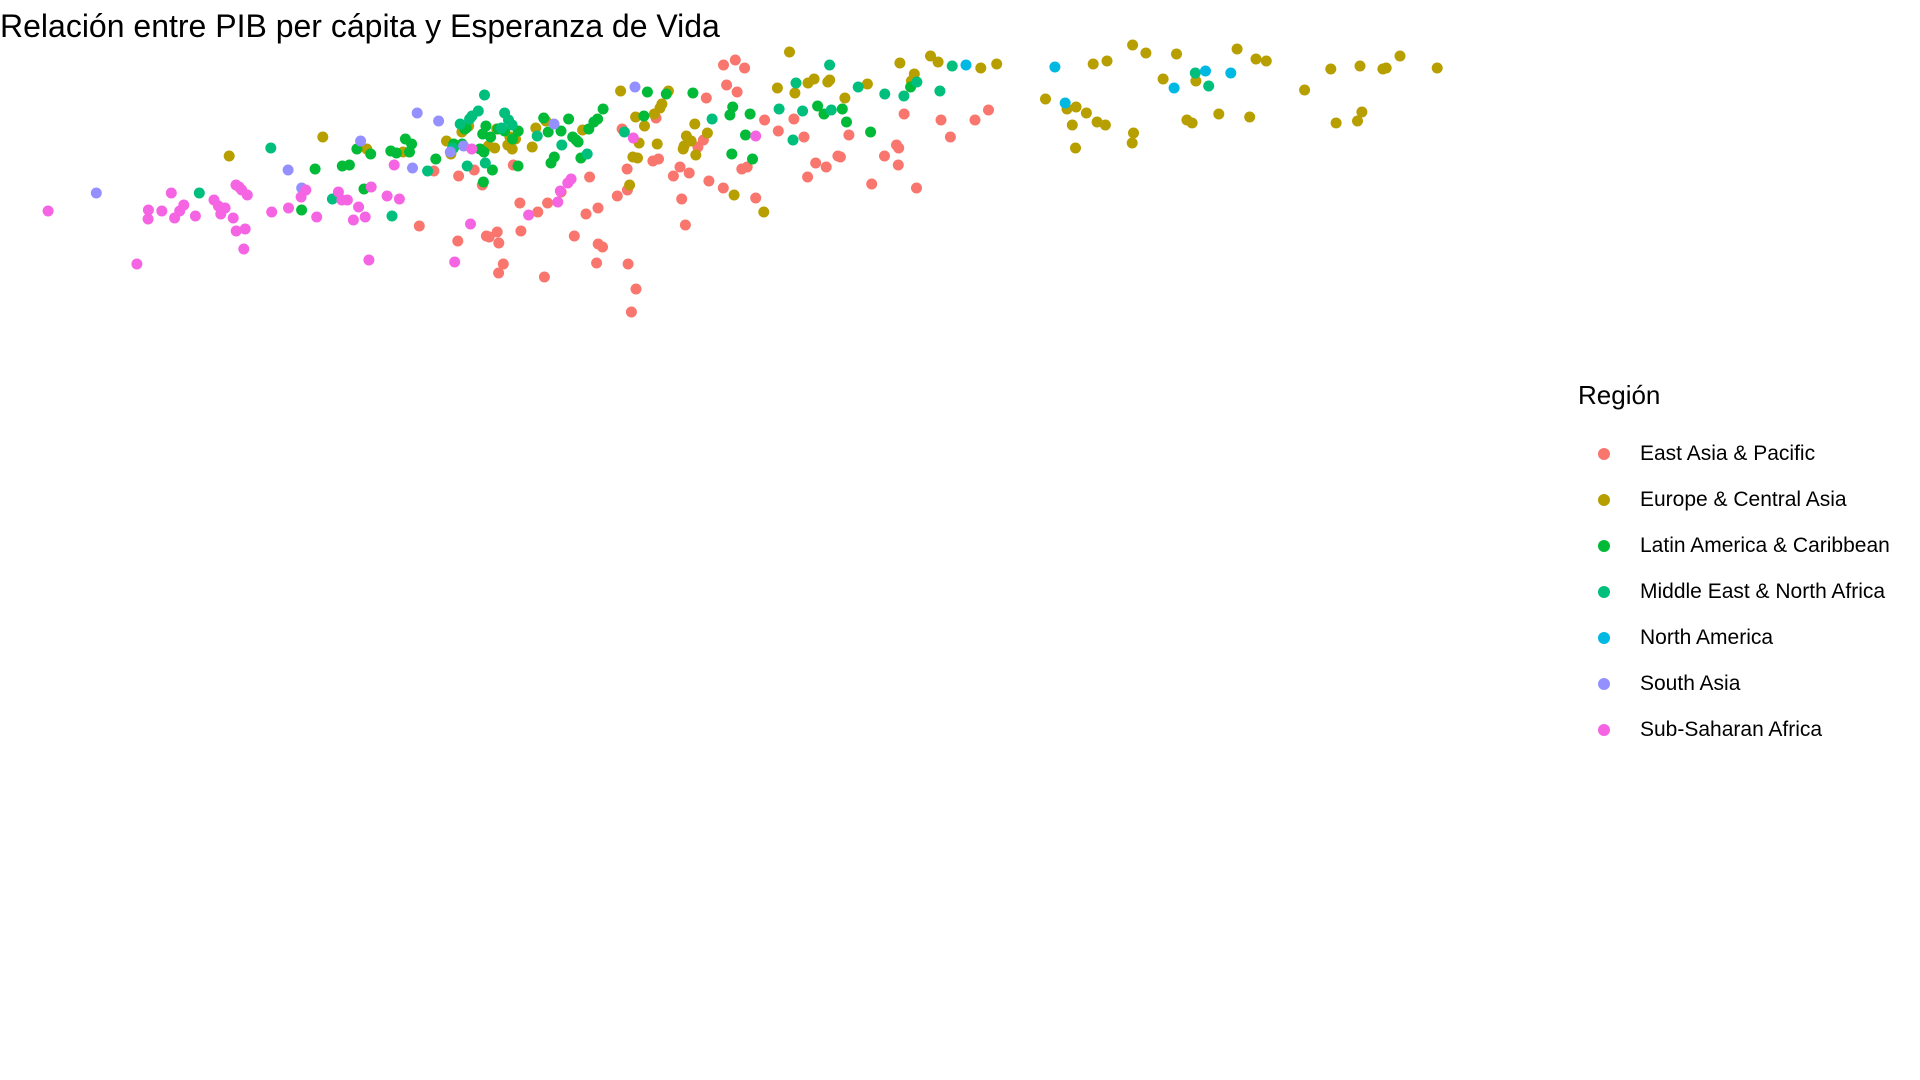 The image size is (1920, 1080). I want to click on legend-label: Middle East & North Africa, so click(1763, 591).